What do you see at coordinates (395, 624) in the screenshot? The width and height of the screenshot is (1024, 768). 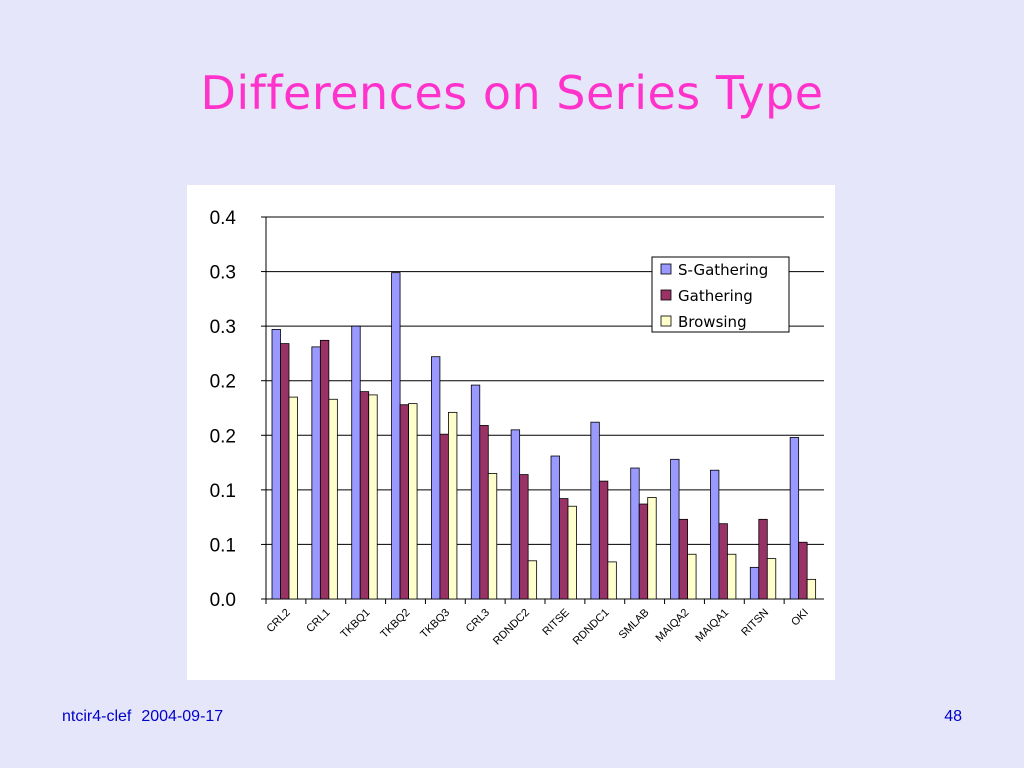 I see `x-tick-label: TKBQ2` at bounding box center [395, 624].